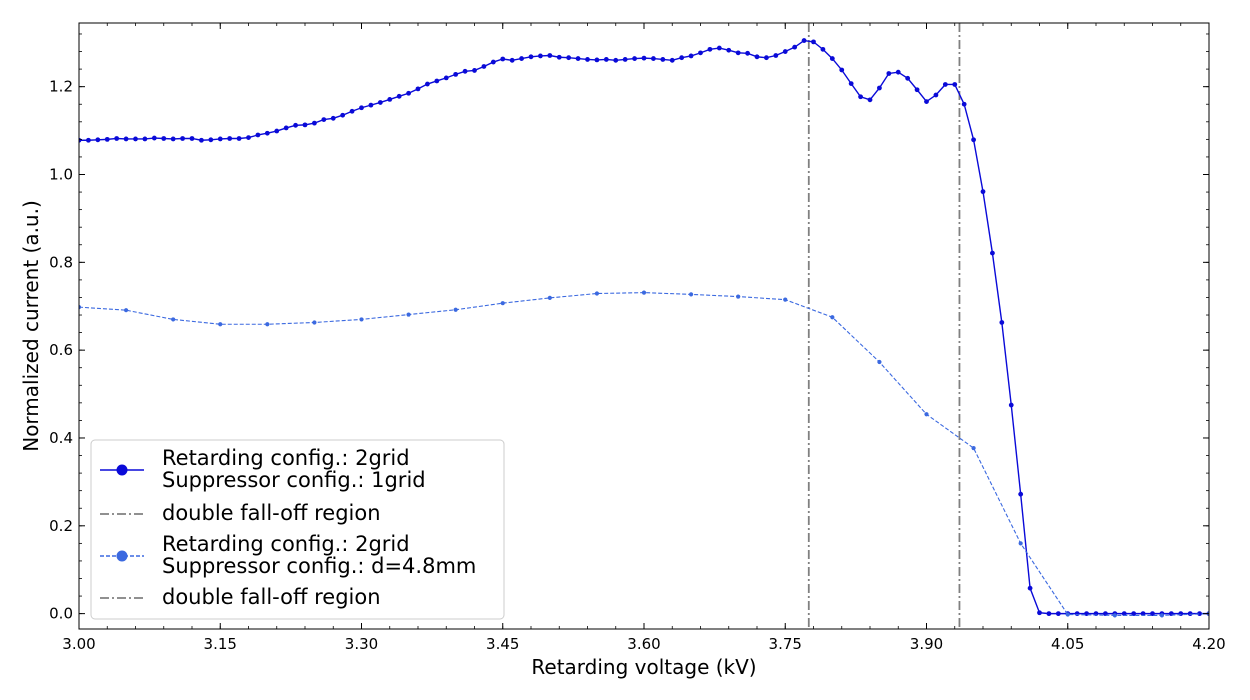  I want to click on x-tick-label: 3.45, so click(502, 644).